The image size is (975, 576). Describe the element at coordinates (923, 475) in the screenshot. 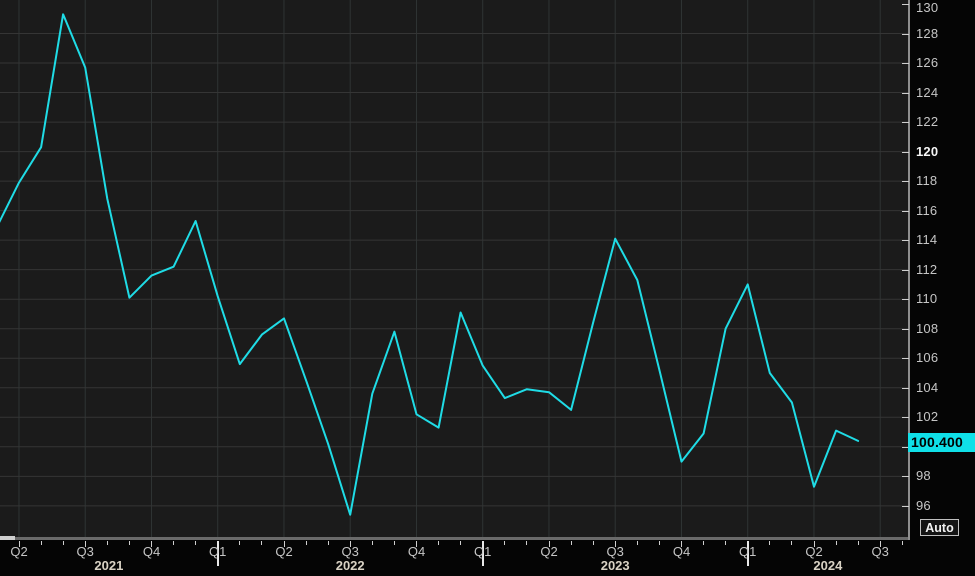

I see `y-axis-label: 98` at that location.